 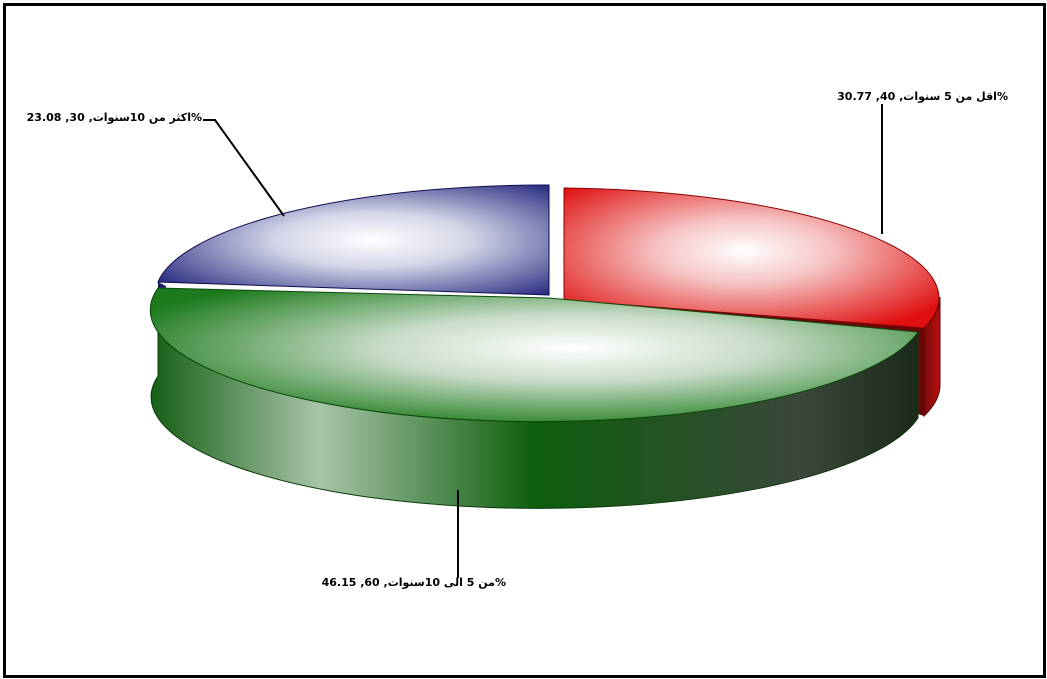 What do you see at coordinates (922, 96) in the screenshot?
I see `data-label-less-than-5: اقل من 5 سنوات, 40, 30.77%` at bounding box center [922, 96].